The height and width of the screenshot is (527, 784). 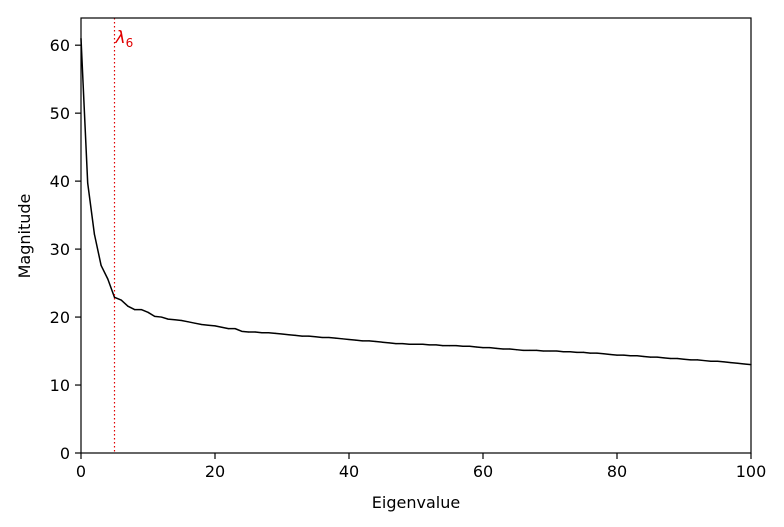 What do you see at coordinates (751, 471) in the screenshot?
I see `x-tick-label: 100` at bounding box center [751, 471].